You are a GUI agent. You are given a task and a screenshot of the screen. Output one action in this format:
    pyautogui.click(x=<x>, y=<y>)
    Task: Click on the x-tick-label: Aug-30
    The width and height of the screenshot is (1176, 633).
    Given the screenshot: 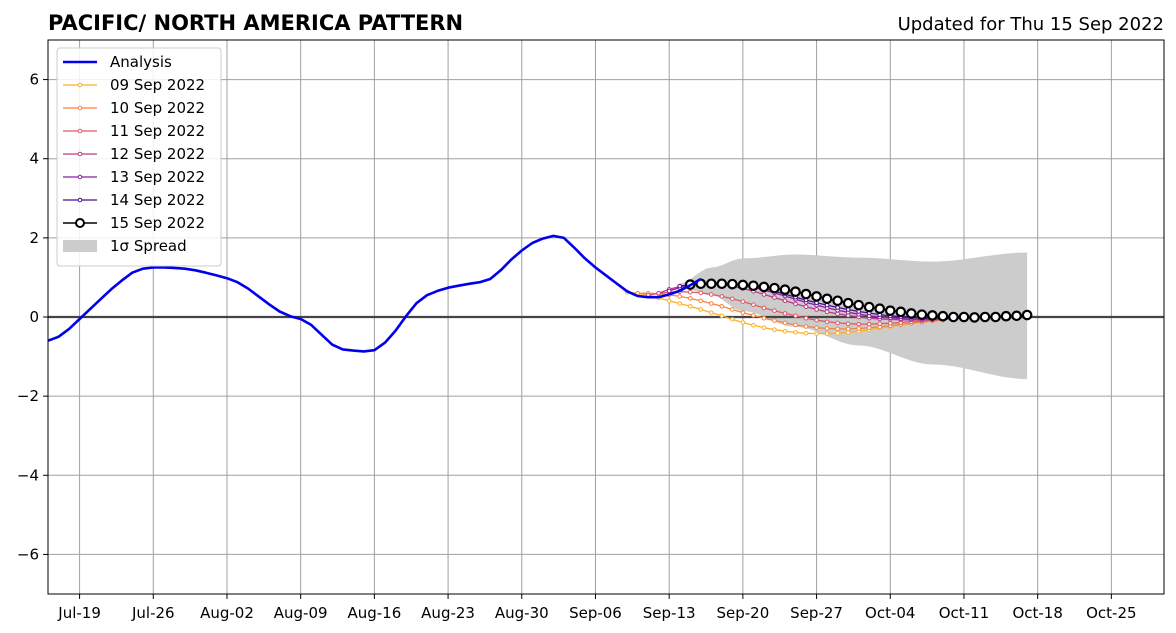 What is the action you would take?
    pyautogui.click(x=522, y=613)
    